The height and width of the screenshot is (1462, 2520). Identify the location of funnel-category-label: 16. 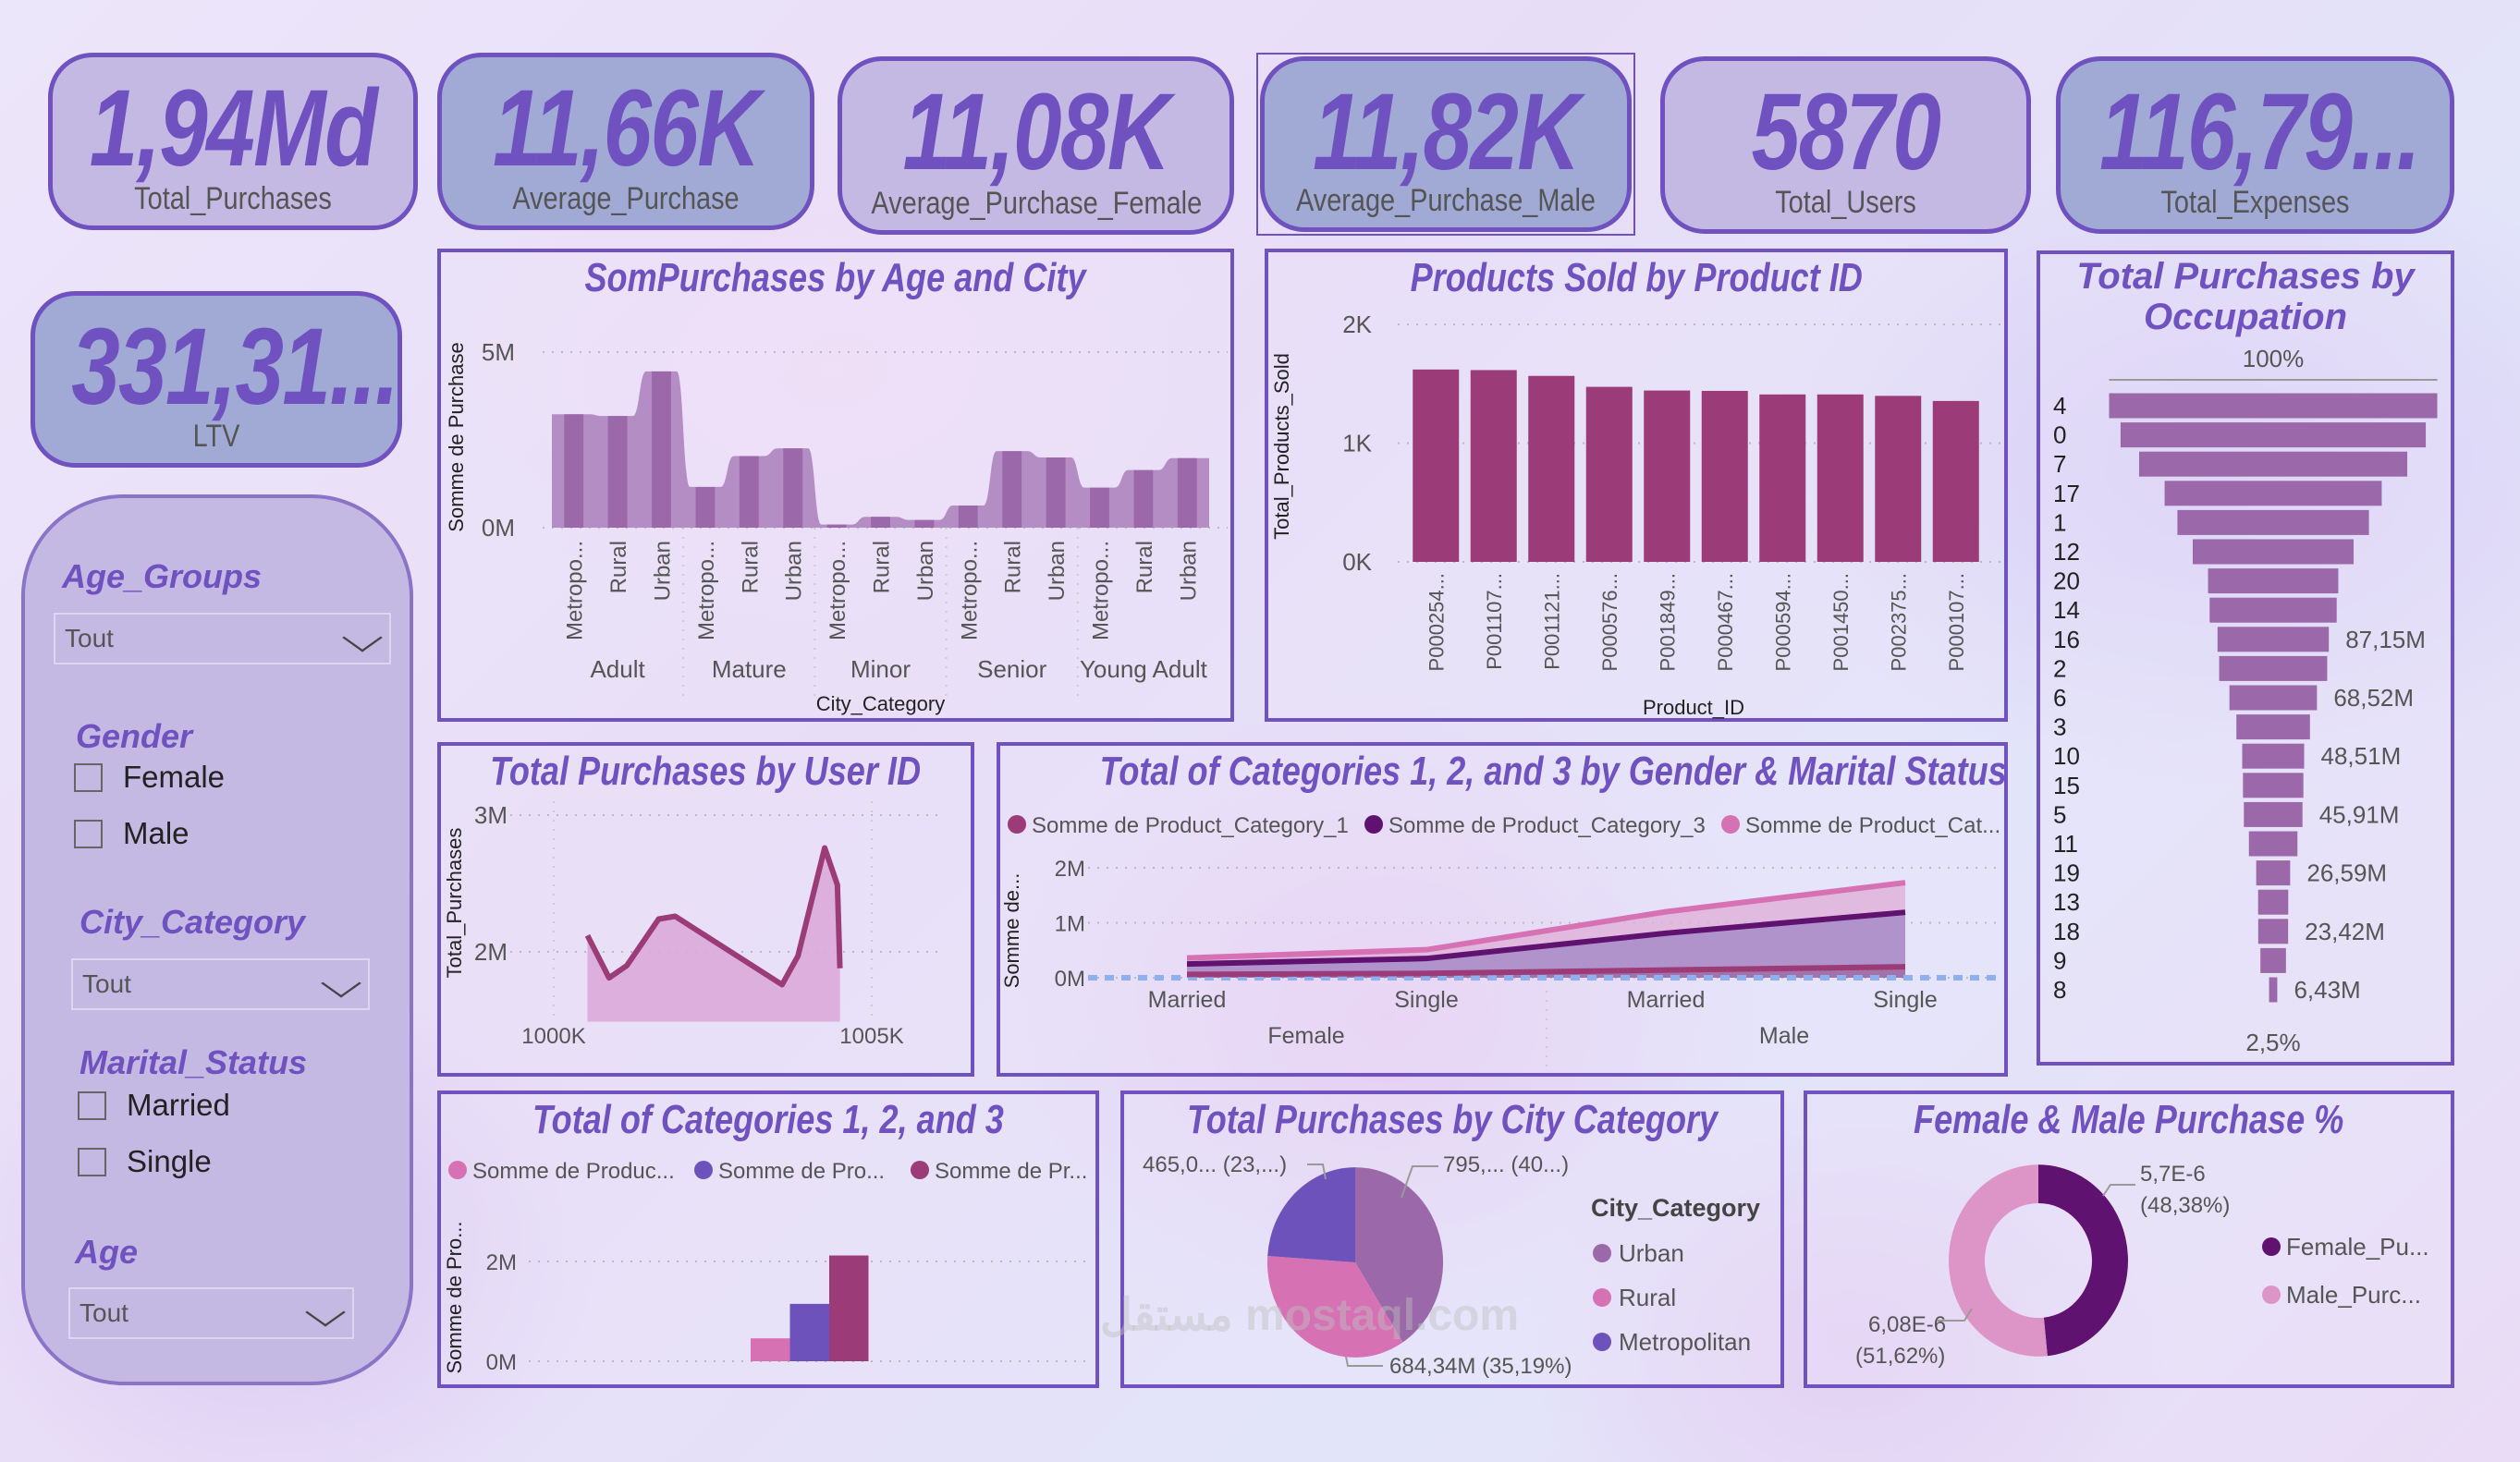
(2066, 639).